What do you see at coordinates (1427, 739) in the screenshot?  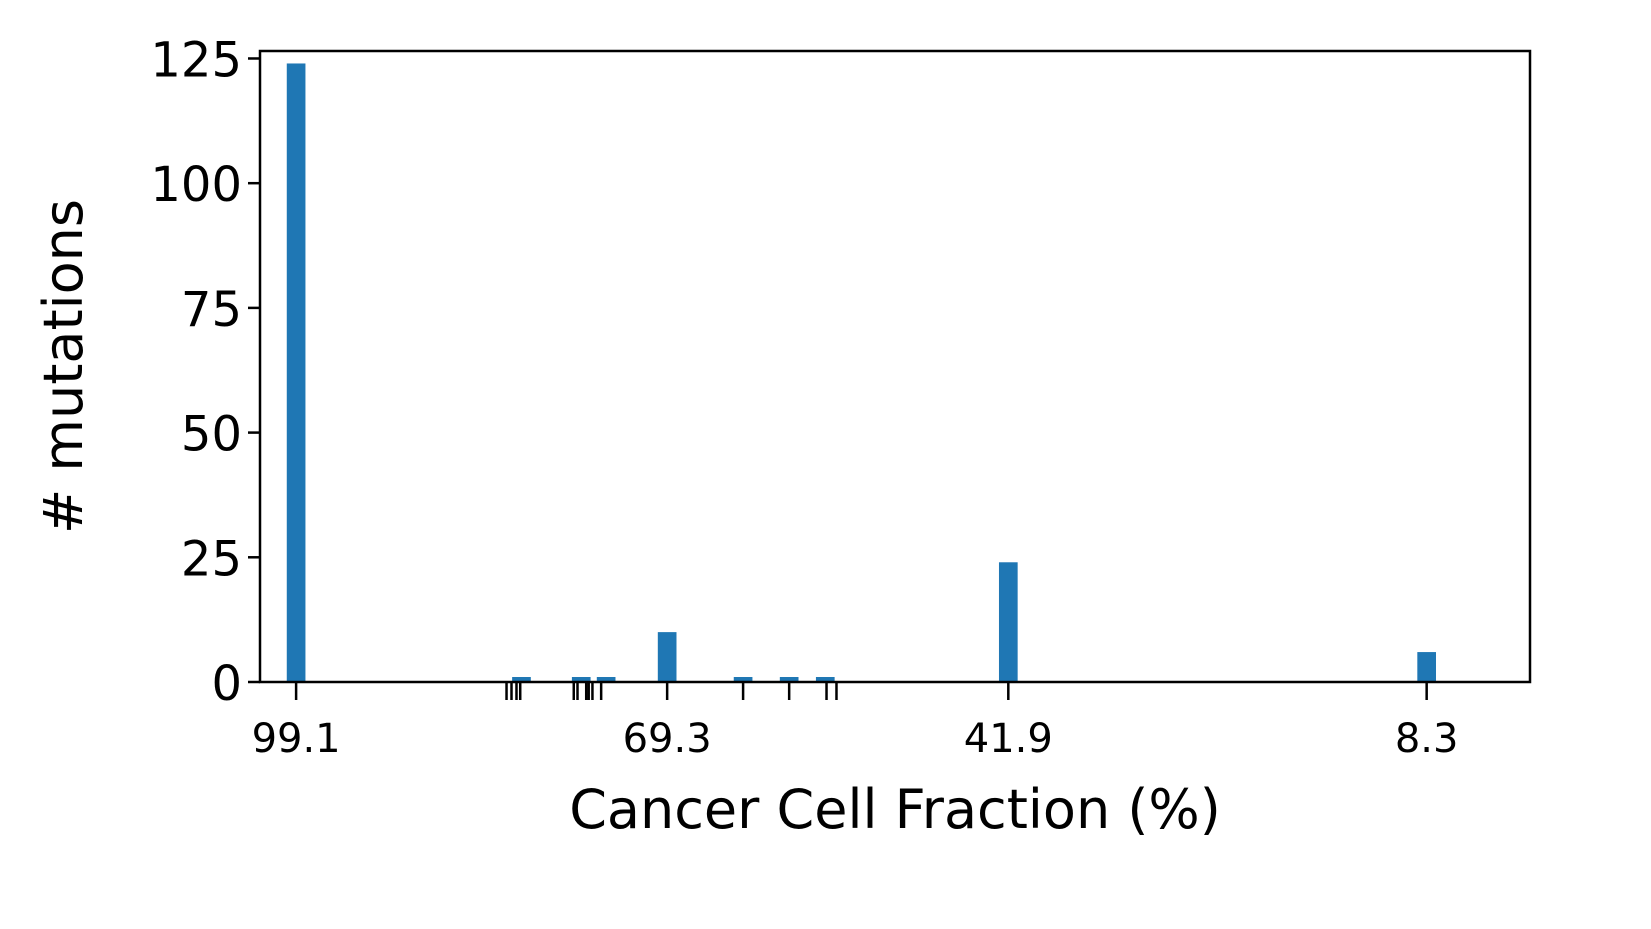 I see `x-tick-label: 8.3` at bounding box center [1427, 739].